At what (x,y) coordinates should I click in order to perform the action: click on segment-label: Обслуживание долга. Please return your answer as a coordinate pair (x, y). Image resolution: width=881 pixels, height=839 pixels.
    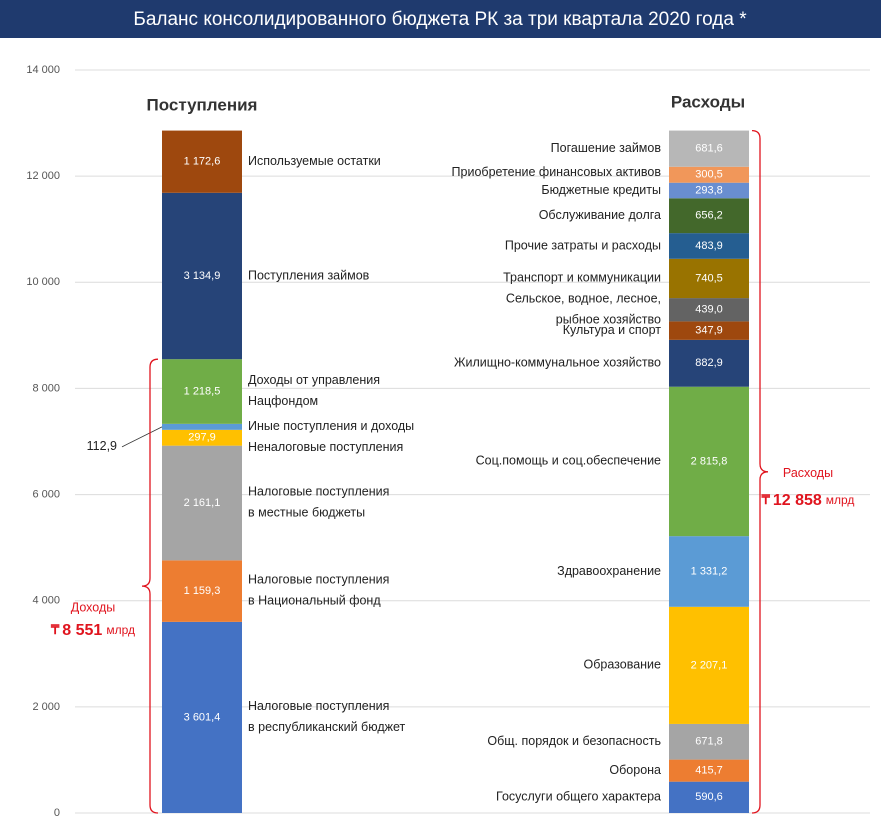
    Looking at the image, I should click on (600, 215).